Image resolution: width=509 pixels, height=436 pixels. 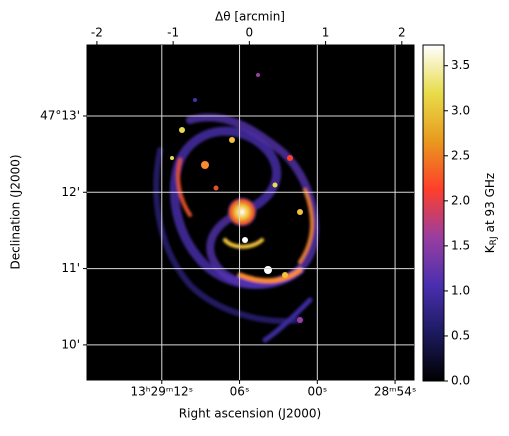 I want to click on top-tick-label: 0, so click(x=250, y=33).